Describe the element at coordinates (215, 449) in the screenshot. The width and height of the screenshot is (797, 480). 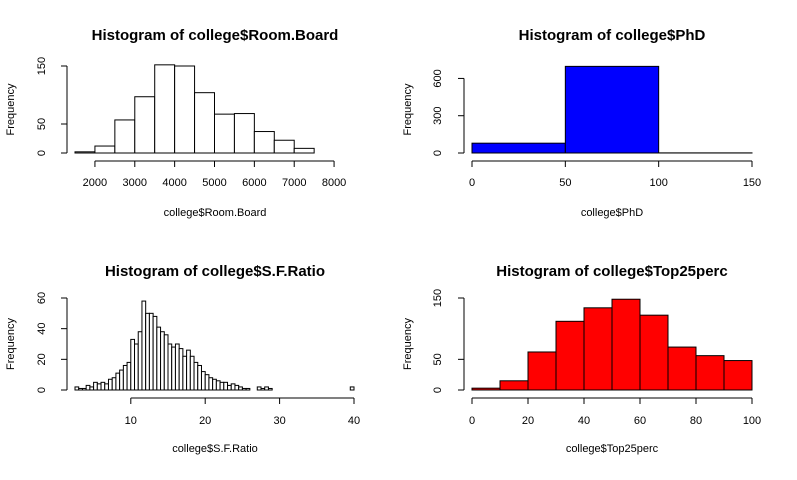
I see `x-axis-label: college$S.F.Ratio` at that location.